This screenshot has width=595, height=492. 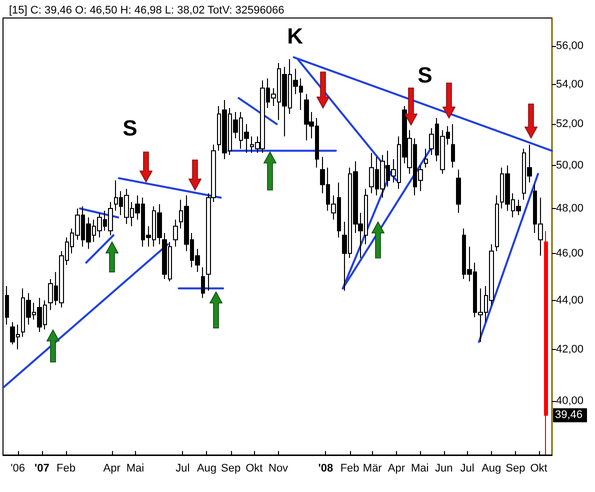 What do you see at coordinates (570, 208) in the screenshot?
I see `y-tick-label: 48,00` at bounding box center [570, 208].